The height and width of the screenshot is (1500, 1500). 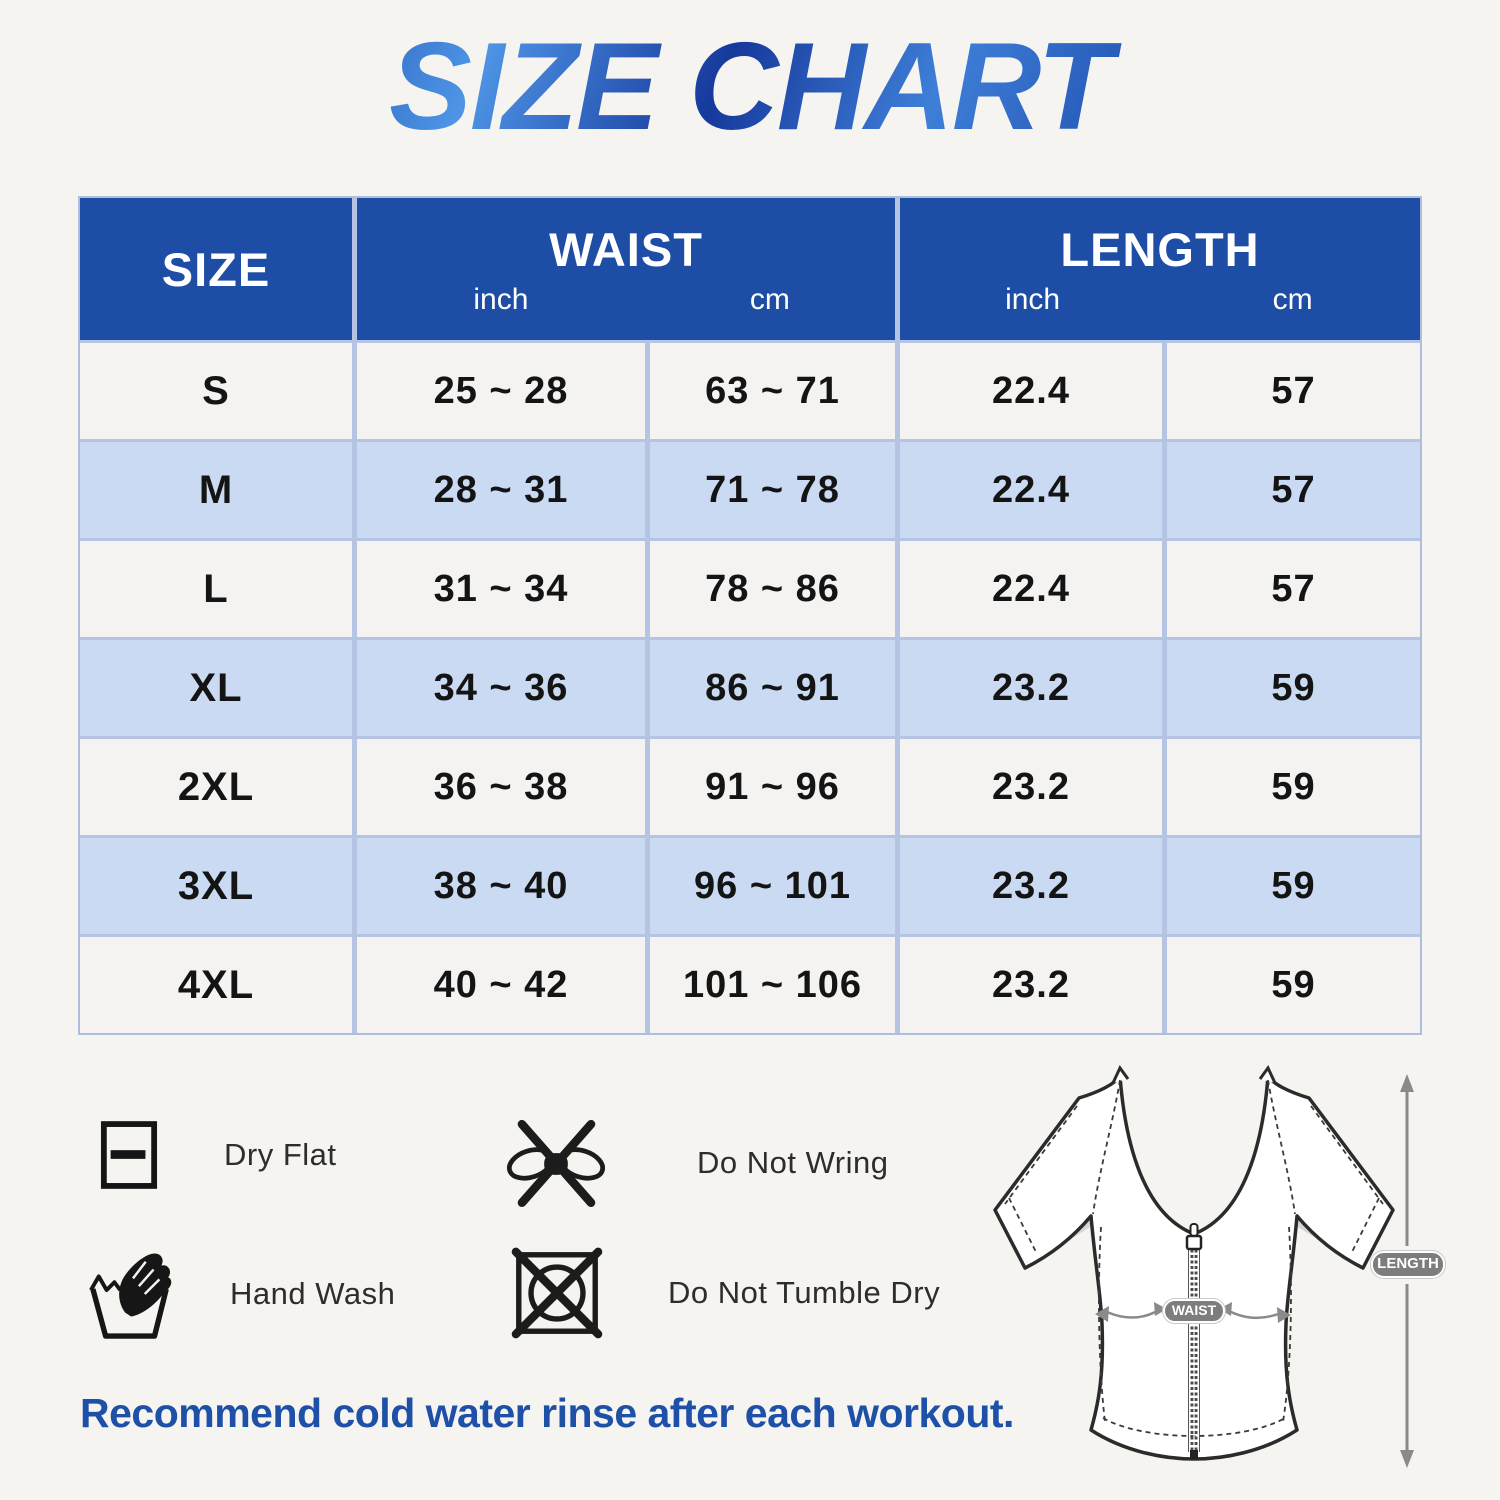 What do you see at coordinates (218, 1155) in the screenshot?
I see `care-item-dry-flat: Dry Flat` at bounding box center [218, 1155].